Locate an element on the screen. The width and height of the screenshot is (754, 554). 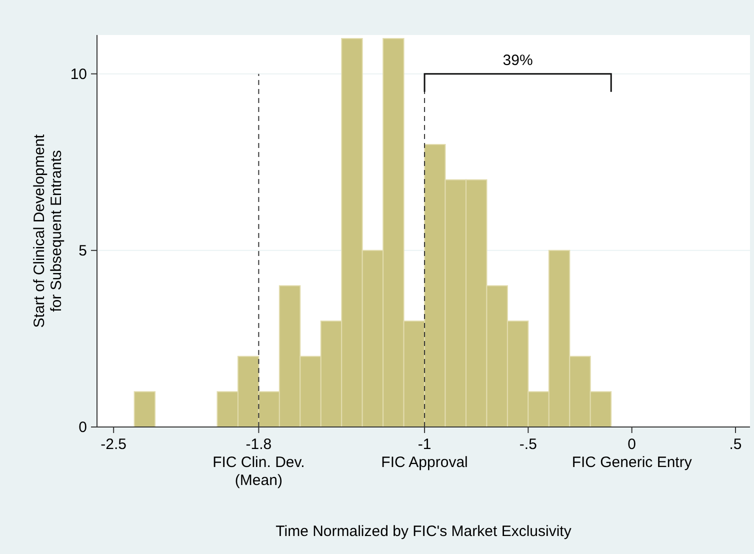
x-tick-label: -2.5 is located at coordinates (113, 444).